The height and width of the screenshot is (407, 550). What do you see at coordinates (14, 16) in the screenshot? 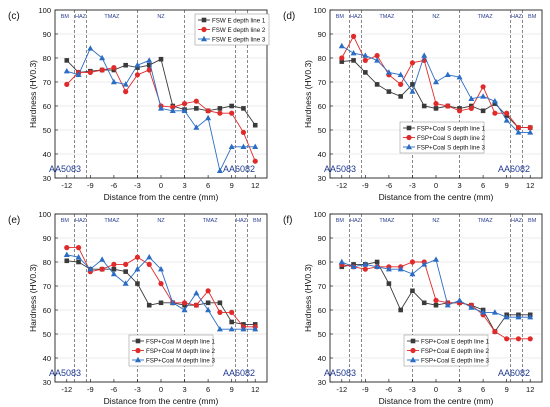
I see `panel-label: (c)` at bounding box center [14, 16].